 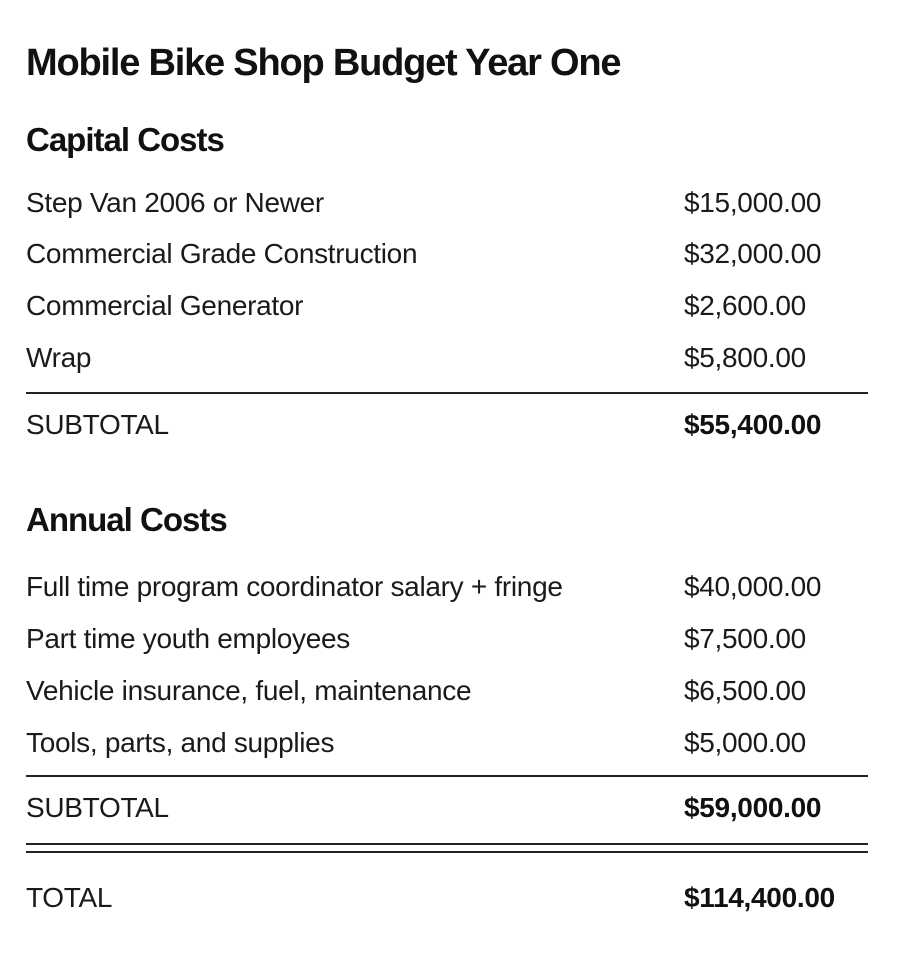 What do you see at coordinates (125, 139) in the screenshot?
I see `capital-costs-heading: Capital Costs` at bounding box center [125, 139].